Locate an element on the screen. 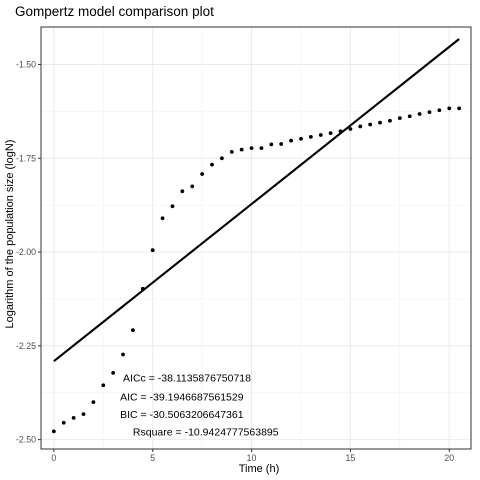 The image size is (480, 480). fit-stat-label: Rsquare = -10.9424777563895 is located at coordinates (206, 433).